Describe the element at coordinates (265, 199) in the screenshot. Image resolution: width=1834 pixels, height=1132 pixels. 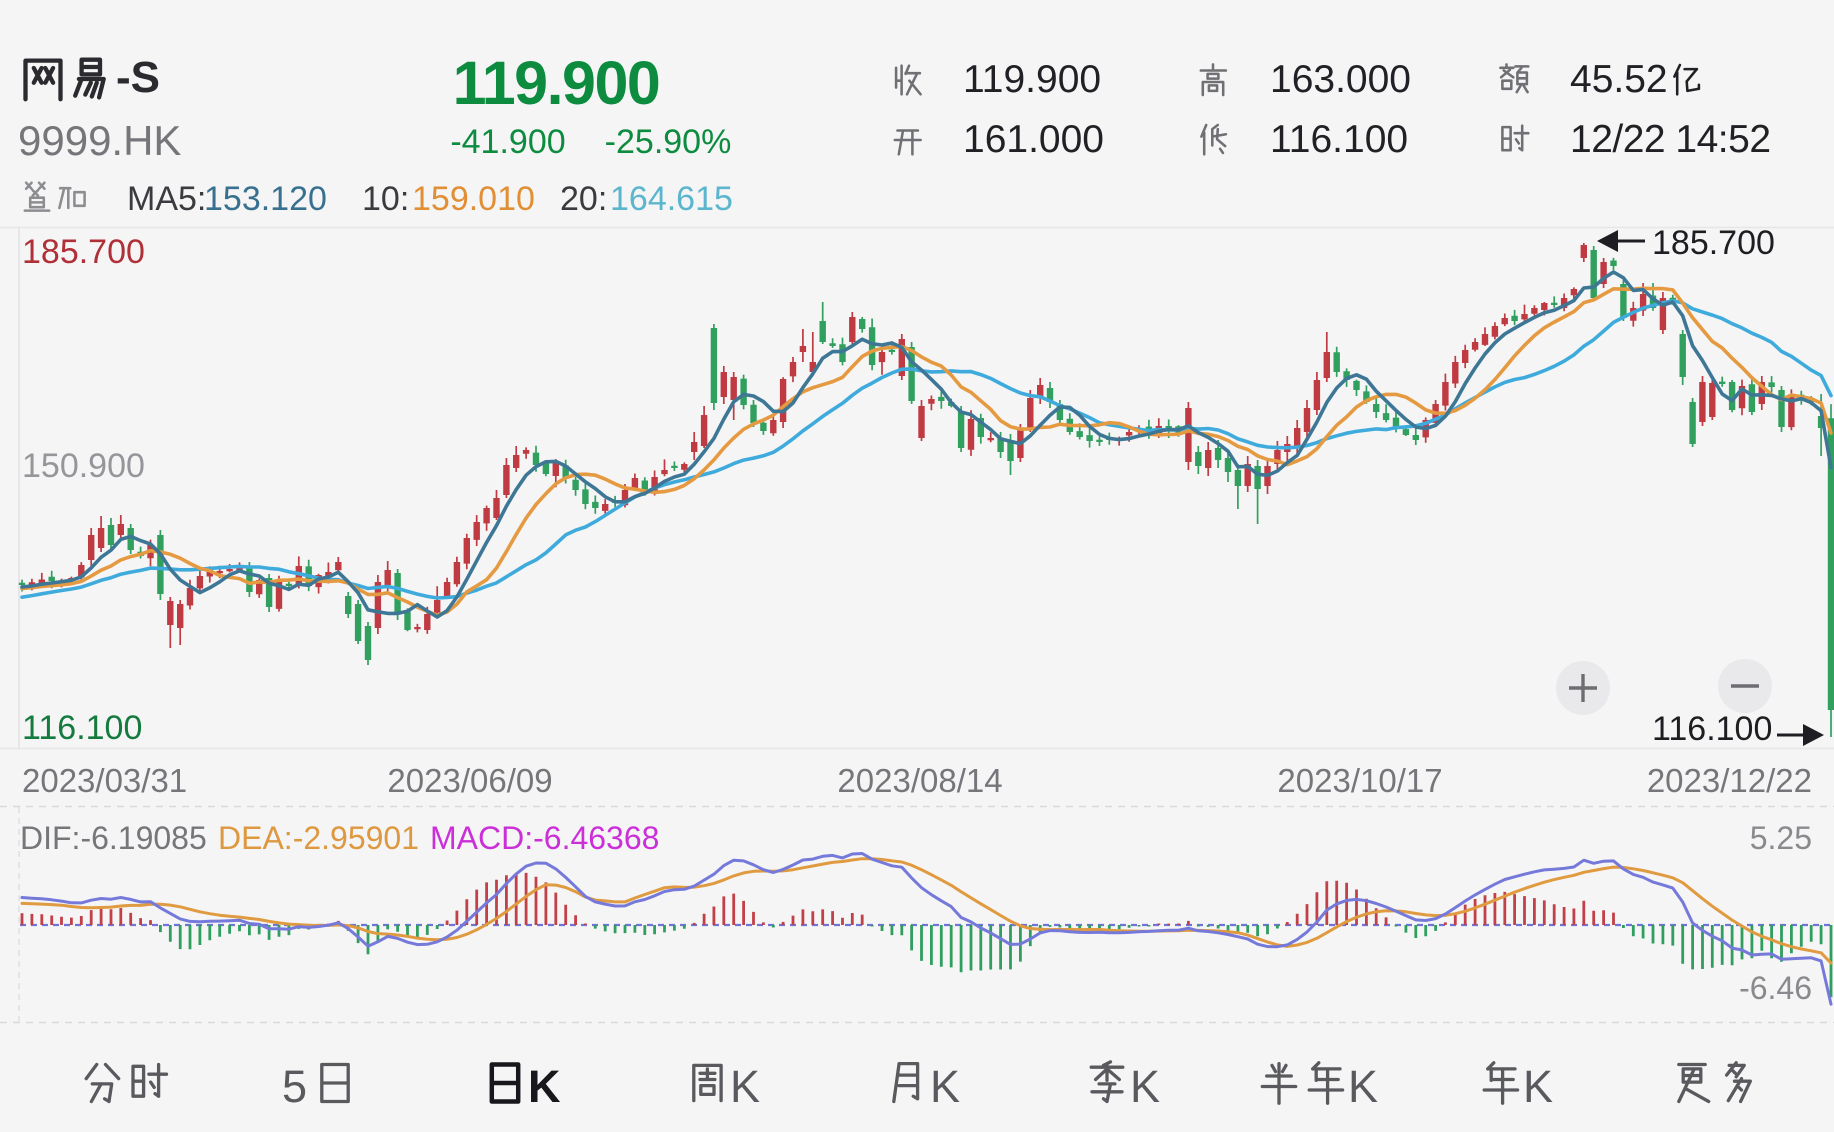
I see `svg-text: 153.120` at that location.